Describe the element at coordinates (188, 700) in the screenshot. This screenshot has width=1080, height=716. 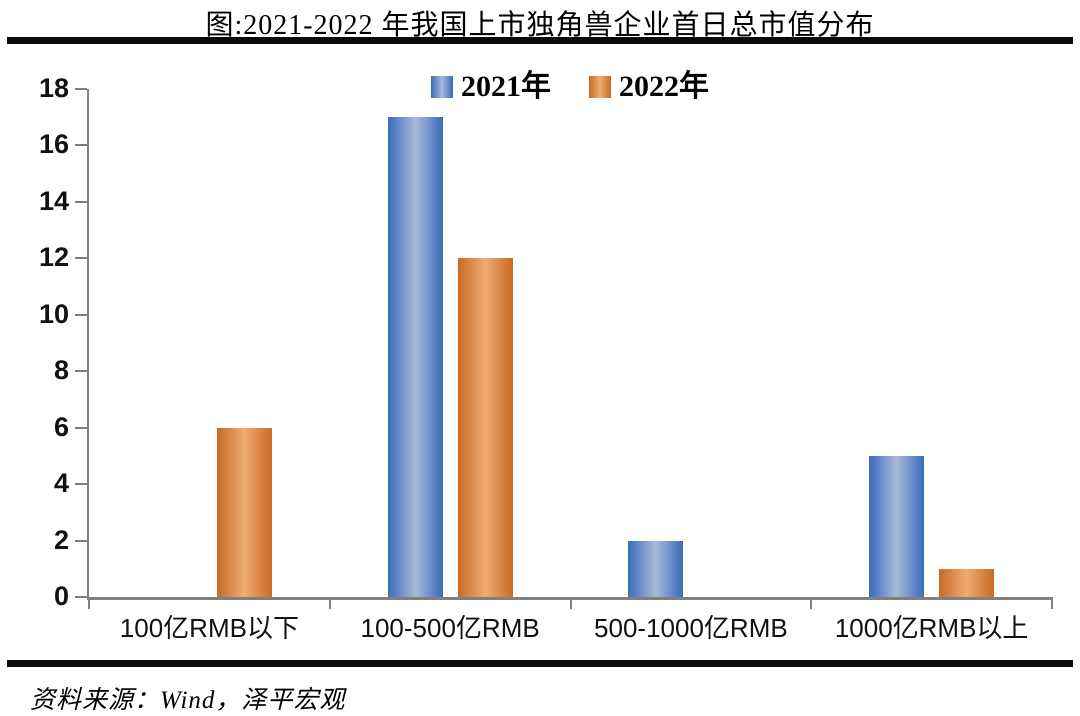
I see `source-note: 资料来源：Wind，泽平宏观` at that location.